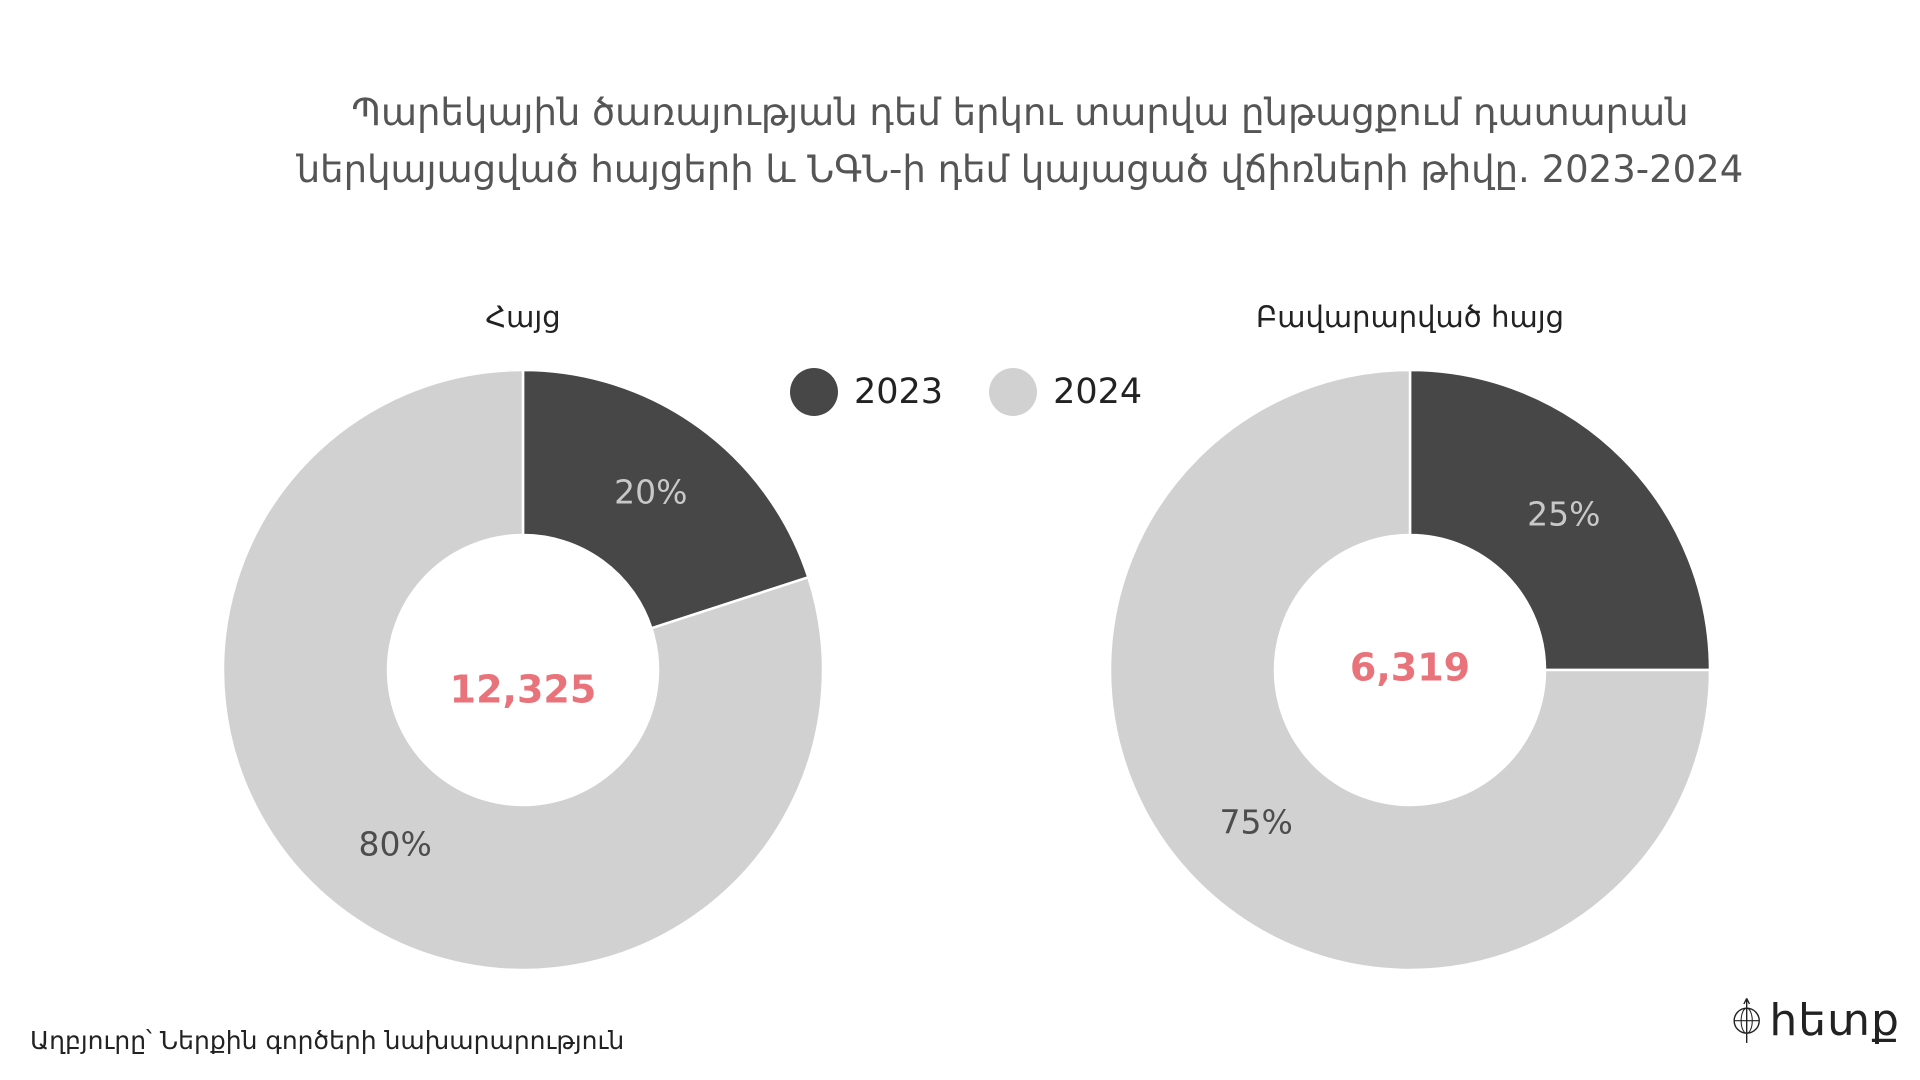 This screenshot has height=1080, width=1920. I want to click on donut-satisfied-claims-total: 6,319, so click(1410, 668).